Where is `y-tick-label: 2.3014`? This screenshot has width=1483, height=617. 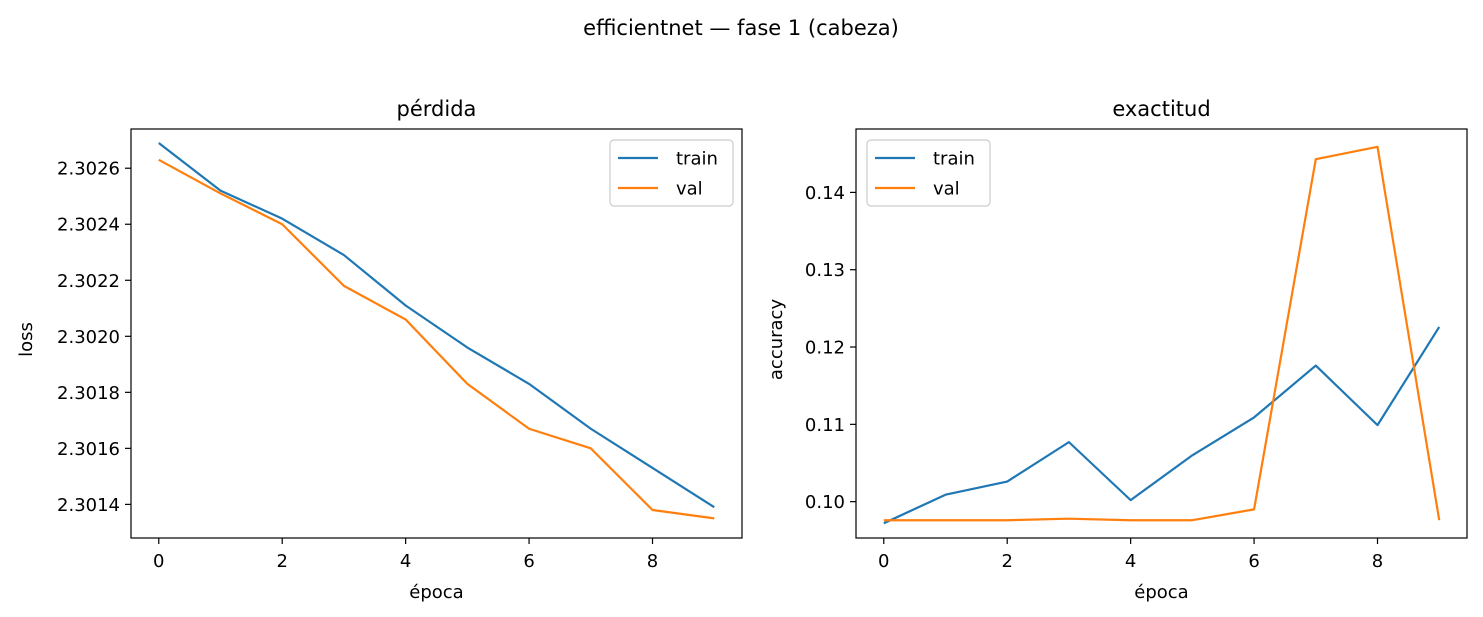 y-tick-label: 2.3014 is located at coordinates (88, 505).